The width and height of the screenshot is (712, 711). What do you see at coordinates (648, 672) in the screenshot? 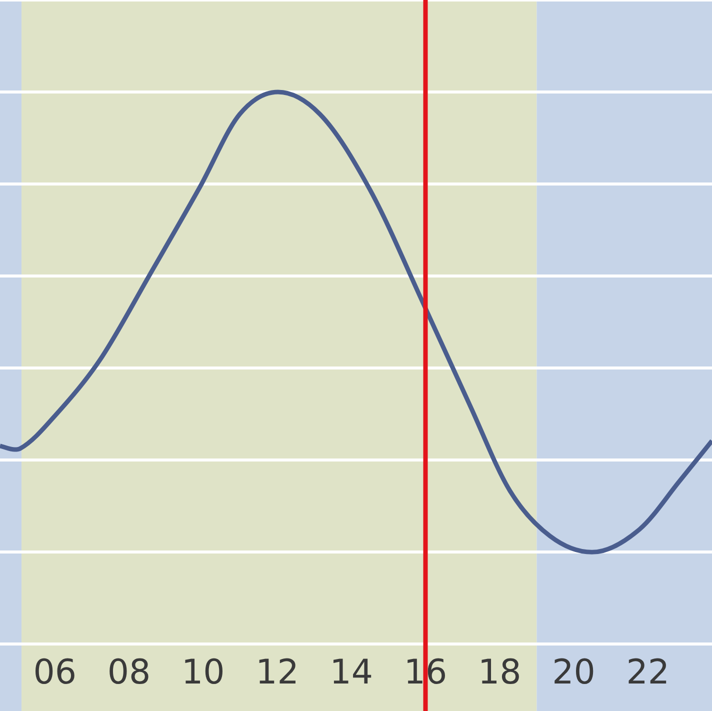
I see `x-tick-label: 22` at bounding box center [648, 672].